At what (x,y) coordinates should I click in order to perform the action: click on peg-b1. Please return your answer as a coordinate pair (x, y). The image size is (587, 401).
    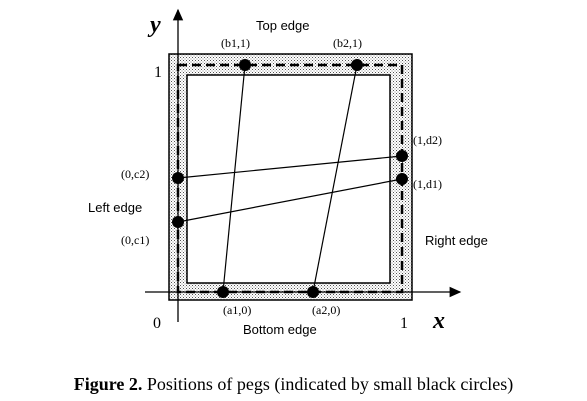
    Looking at the image, I should click on (245, 65).